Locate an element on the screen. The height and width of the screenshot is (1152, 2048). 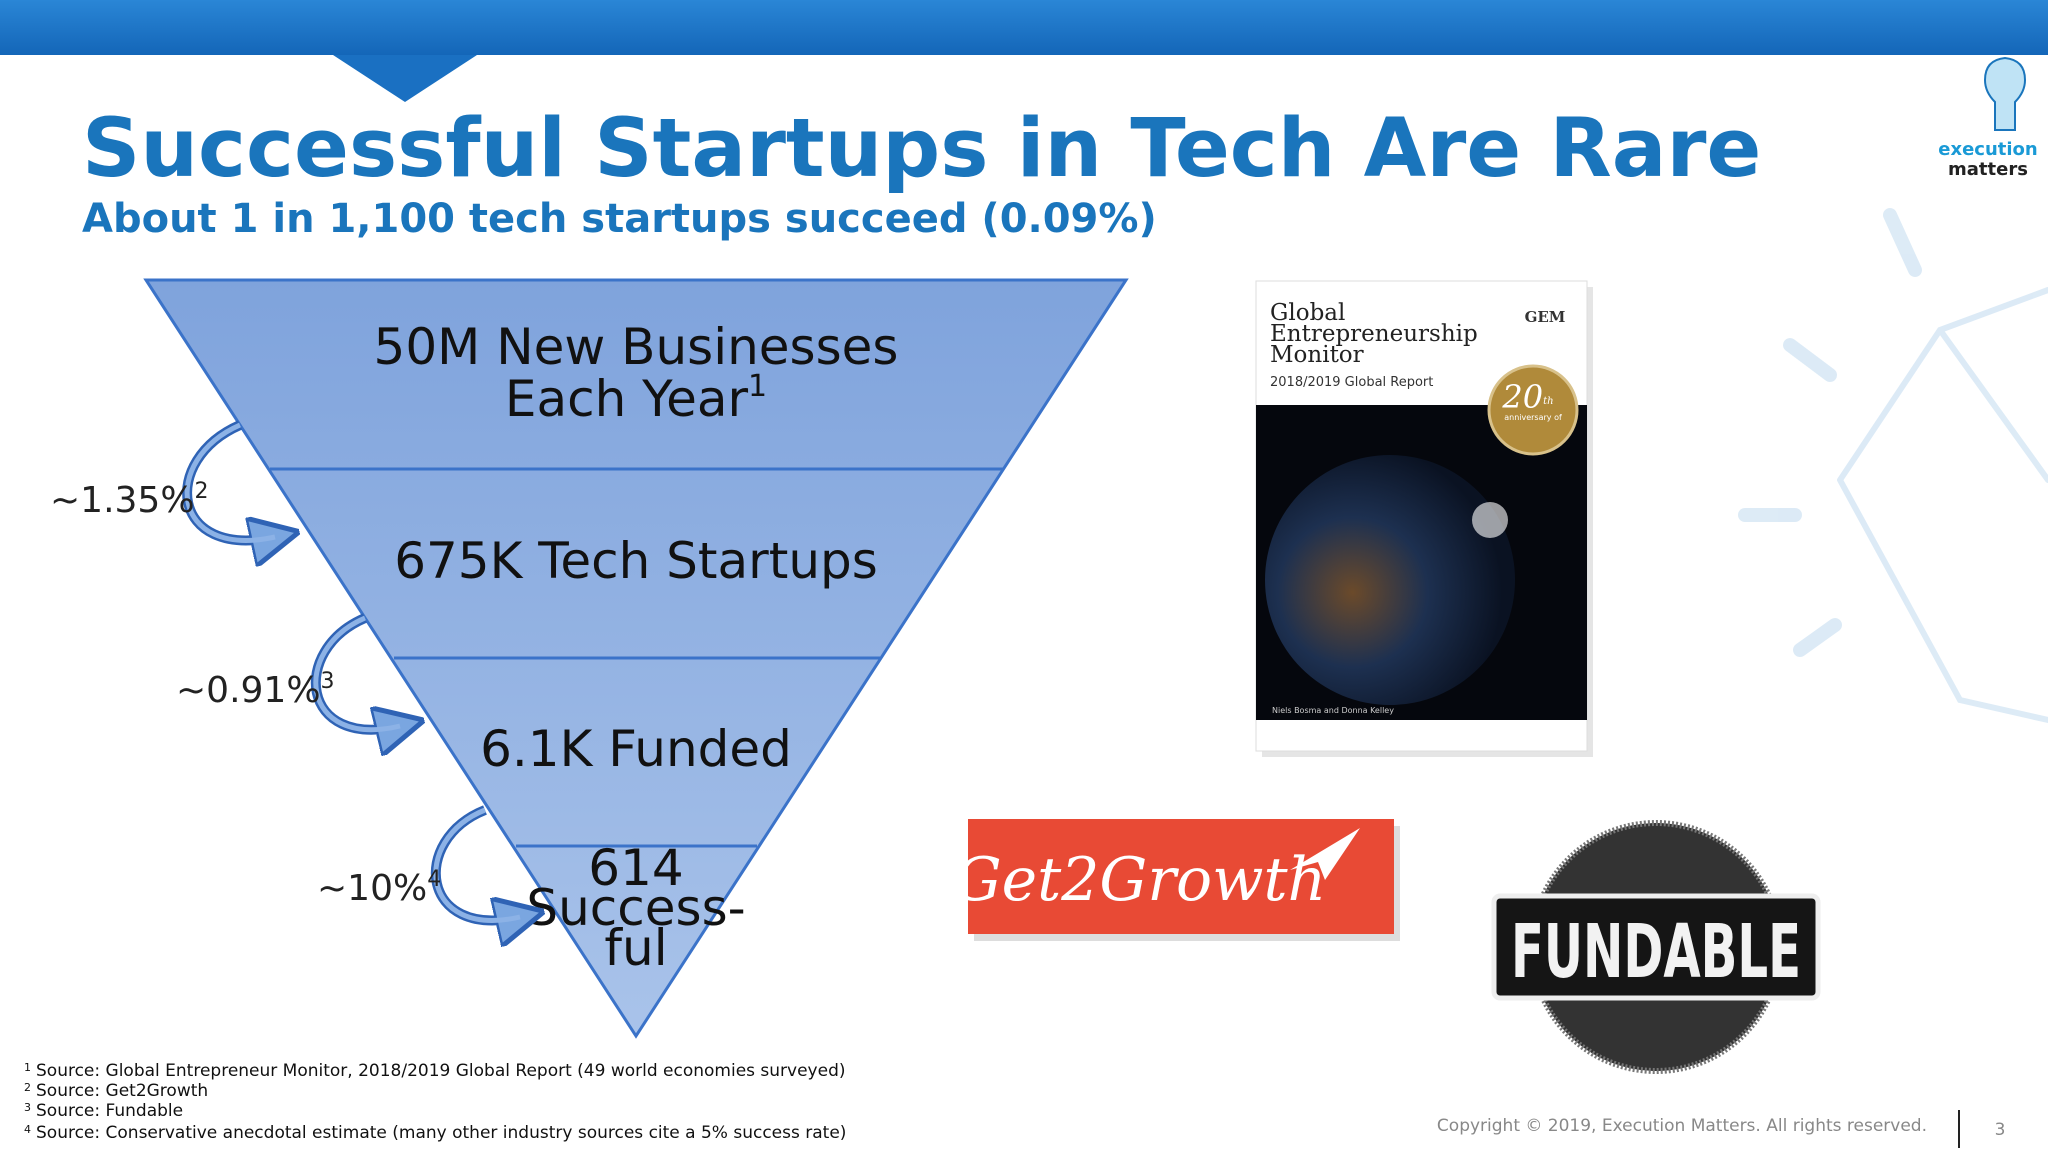
title: Successful Startups in Tech Are Rare is located at coordinates (921, 149).